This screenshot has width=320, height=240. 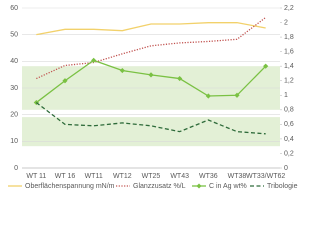 I want to click on x-tick-label: WT36, so click(x=208, y=176).